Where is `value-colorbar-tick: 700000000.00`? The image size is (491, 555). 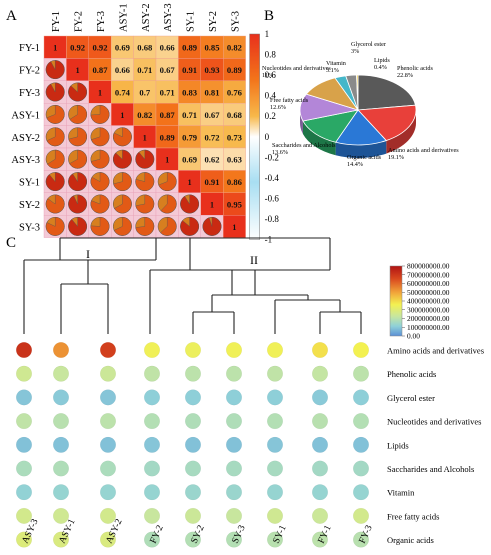 value-colorbar-tick: 700000000.00 is located at coordinates (428, 274).